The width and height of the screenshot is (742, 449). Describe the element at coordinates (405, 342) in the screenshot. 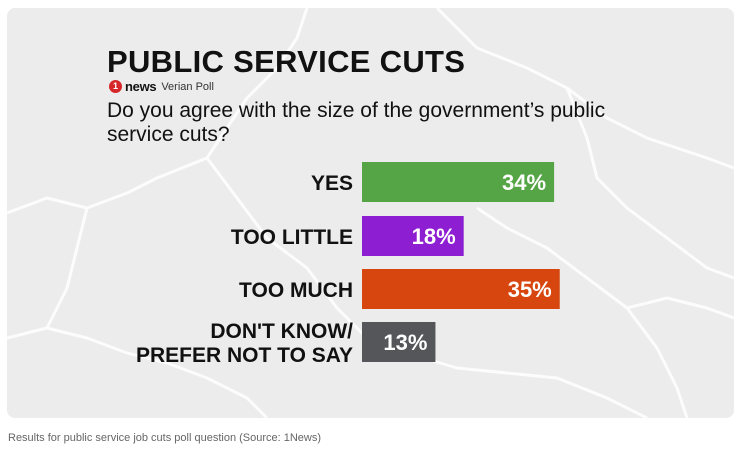

I see `bar-value-label-3: 13%` at that location.